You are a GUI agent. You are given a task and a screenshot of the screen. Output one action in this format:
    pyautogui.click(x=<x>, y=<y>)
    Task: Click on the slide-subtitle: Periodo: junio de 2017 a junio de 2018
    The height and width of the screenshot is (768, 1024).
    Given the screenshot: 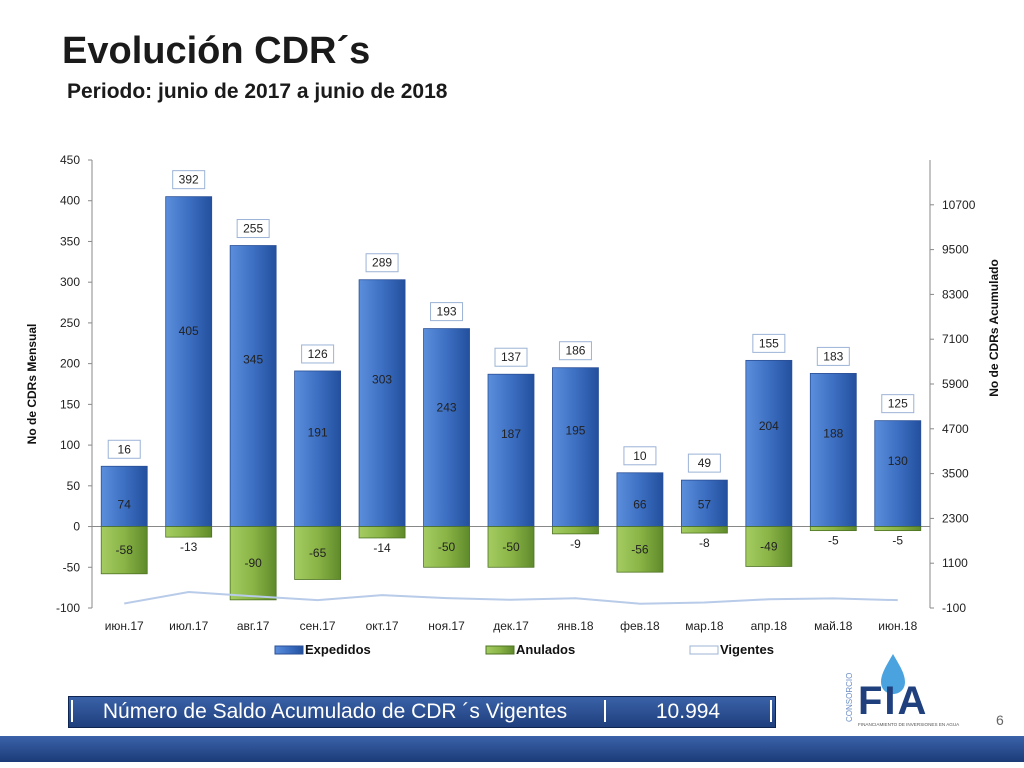 What is the action you would take?
    pyautogui.click(x=257, y=91)
    